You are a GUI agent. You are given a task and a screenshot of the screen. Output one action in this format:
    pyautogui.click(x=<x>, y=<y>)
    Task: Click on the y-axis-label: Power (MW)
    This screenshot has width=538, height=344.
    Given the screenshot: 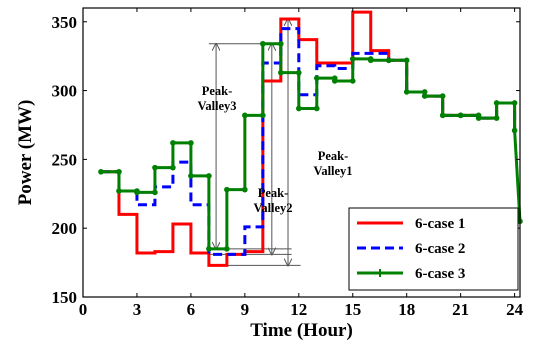 What is the action you would take?
    pyautogui.click(x=25, y=153)
    